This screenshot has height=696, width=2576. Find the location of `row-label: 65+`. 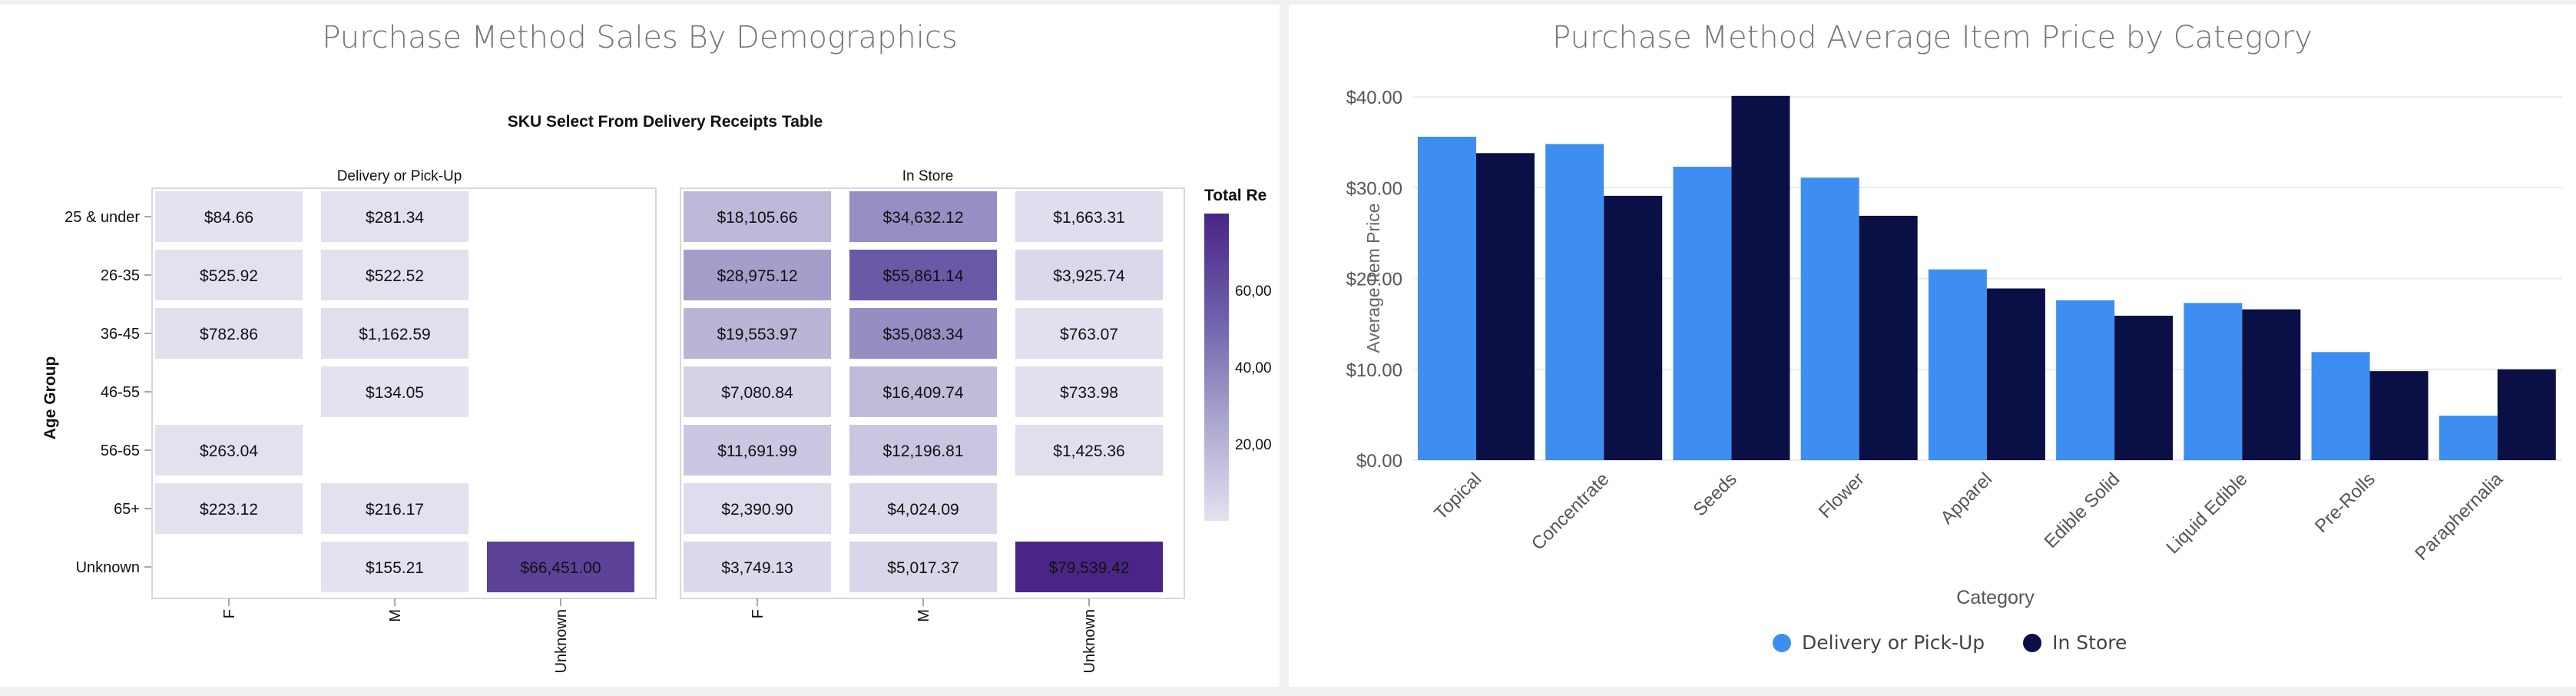

row-label: 65+ is located at coordinates (127, 510).